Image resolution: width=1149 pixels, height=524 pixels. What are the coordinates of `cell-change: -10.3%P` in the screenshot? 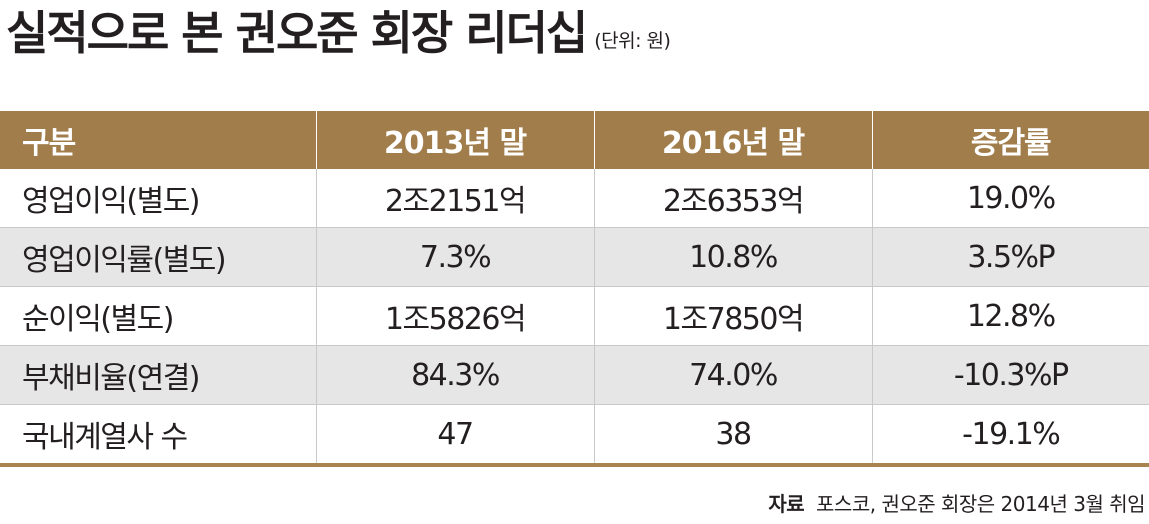 It's located at (1010, 375).